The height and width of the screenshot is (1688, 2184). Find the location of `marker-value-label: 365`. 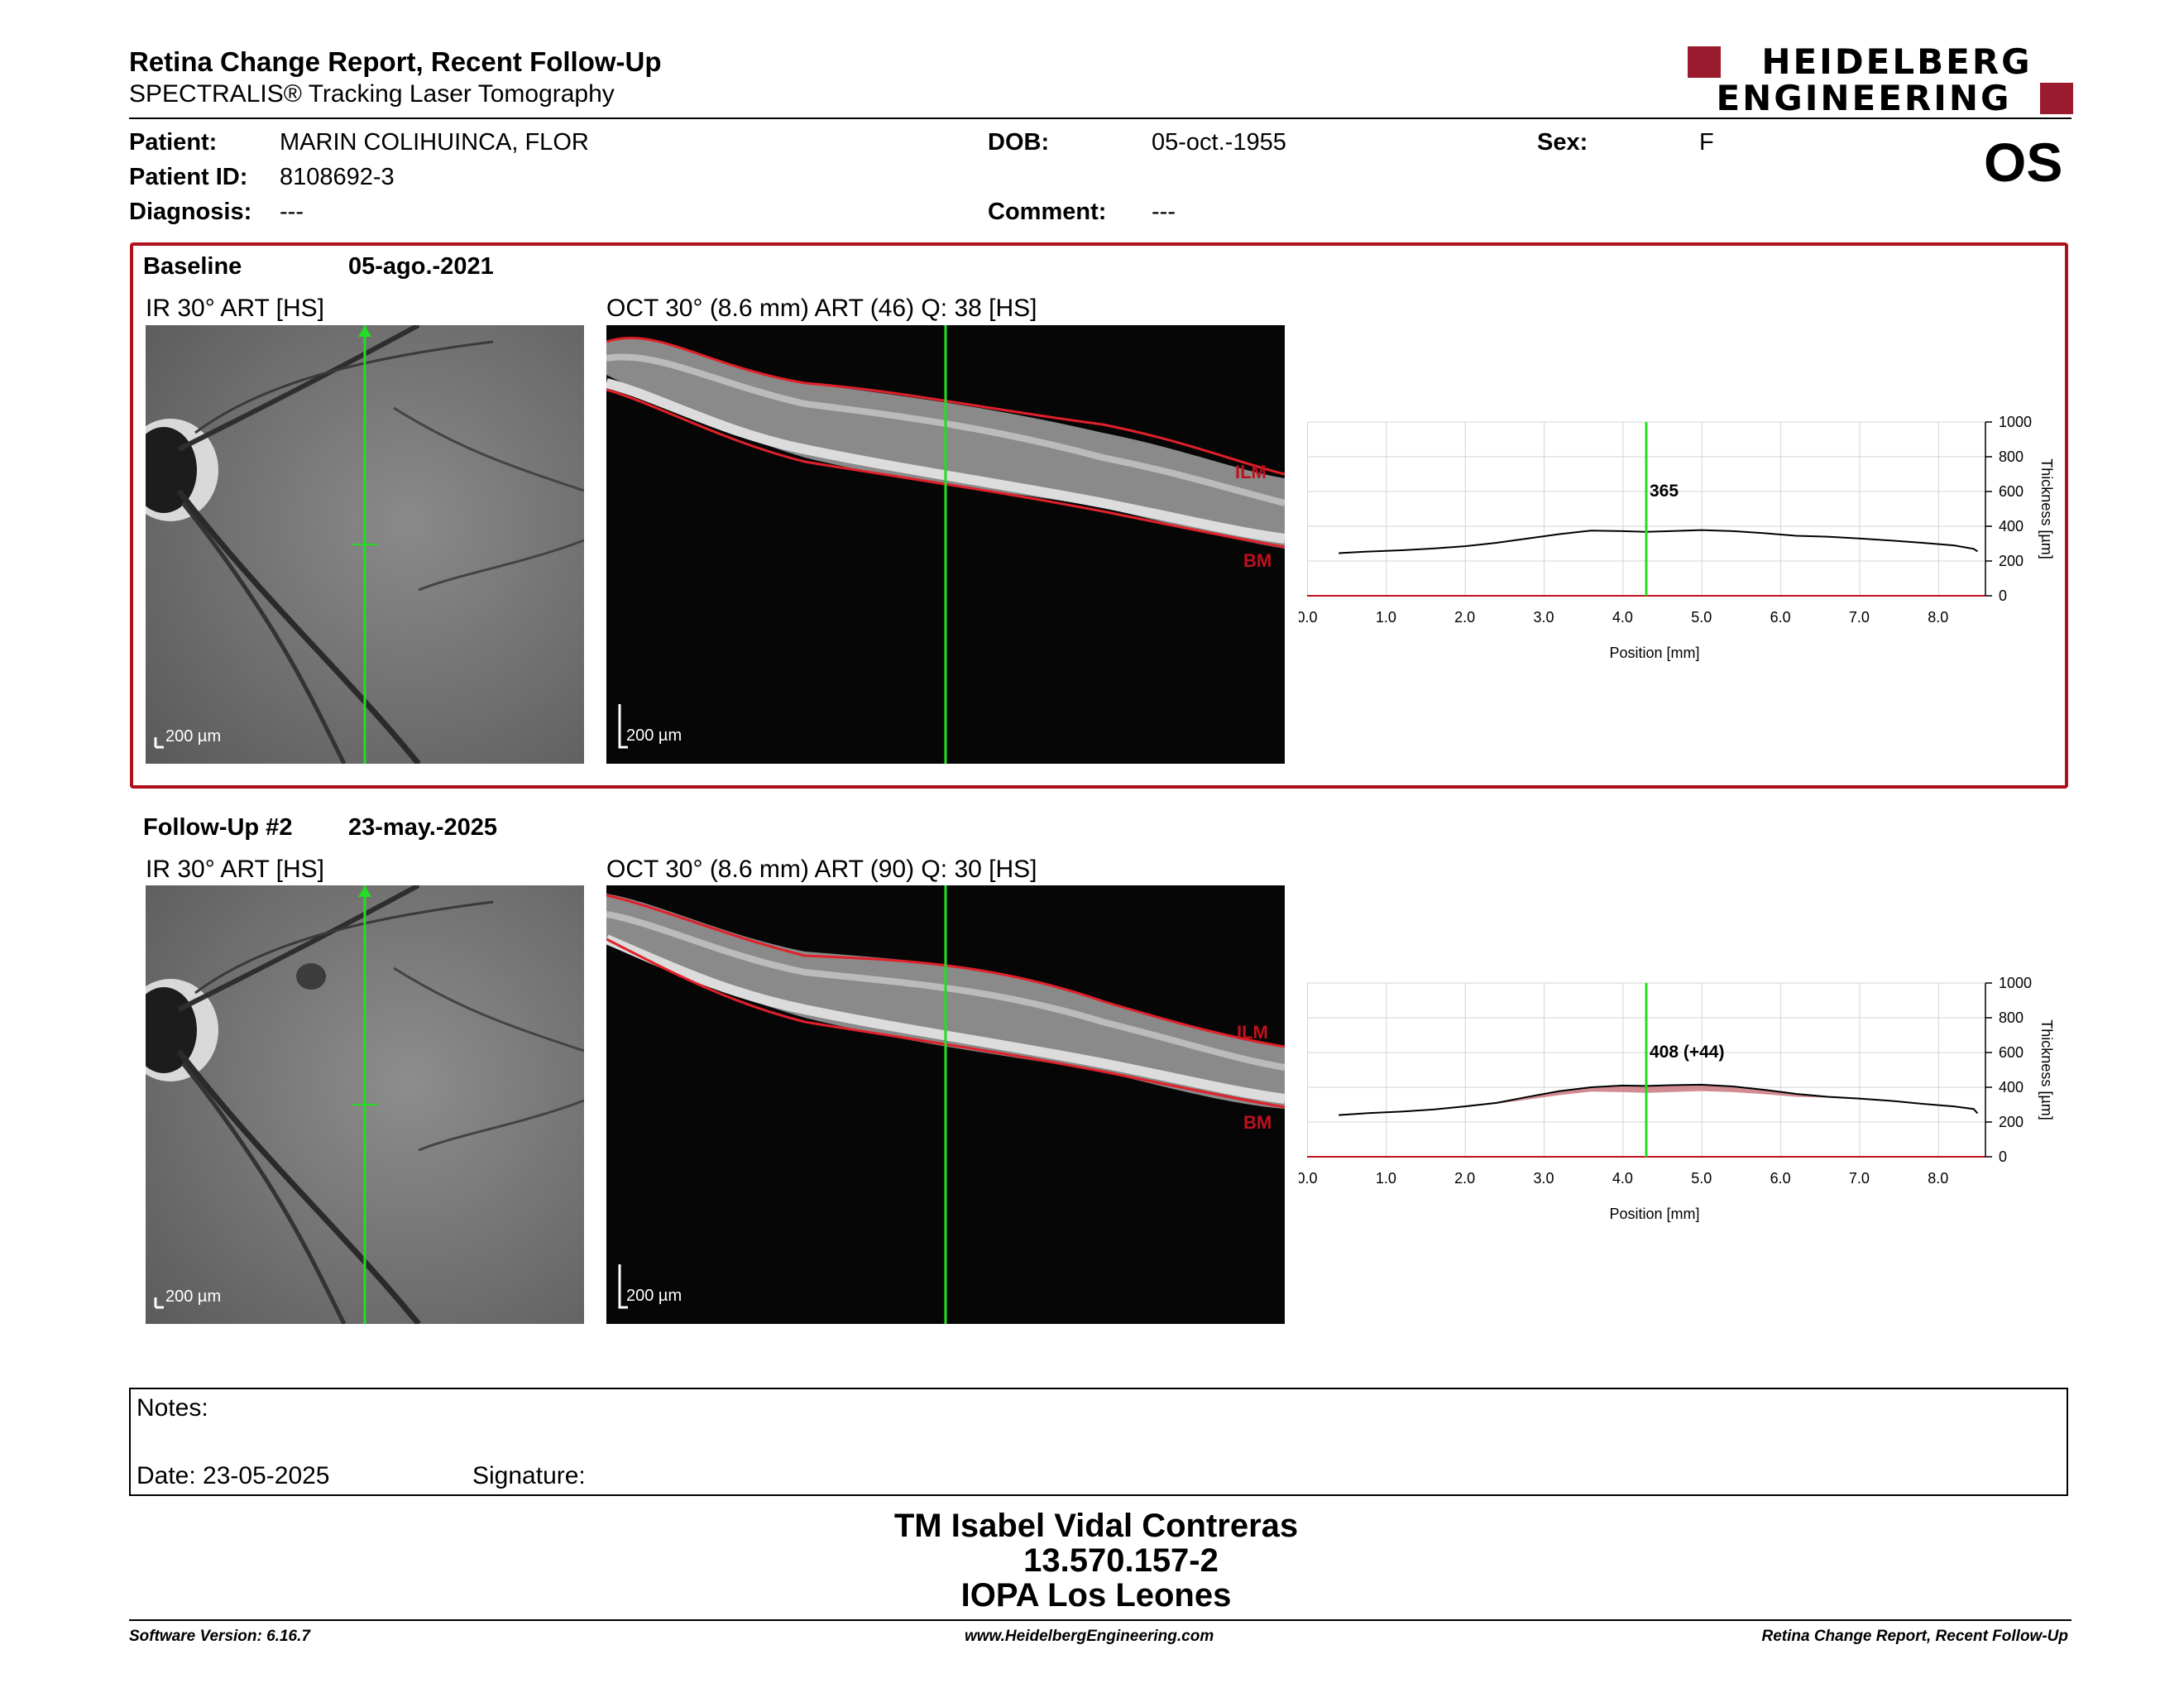

marker-value-label: 365 is located at coordinates (1664, 491).